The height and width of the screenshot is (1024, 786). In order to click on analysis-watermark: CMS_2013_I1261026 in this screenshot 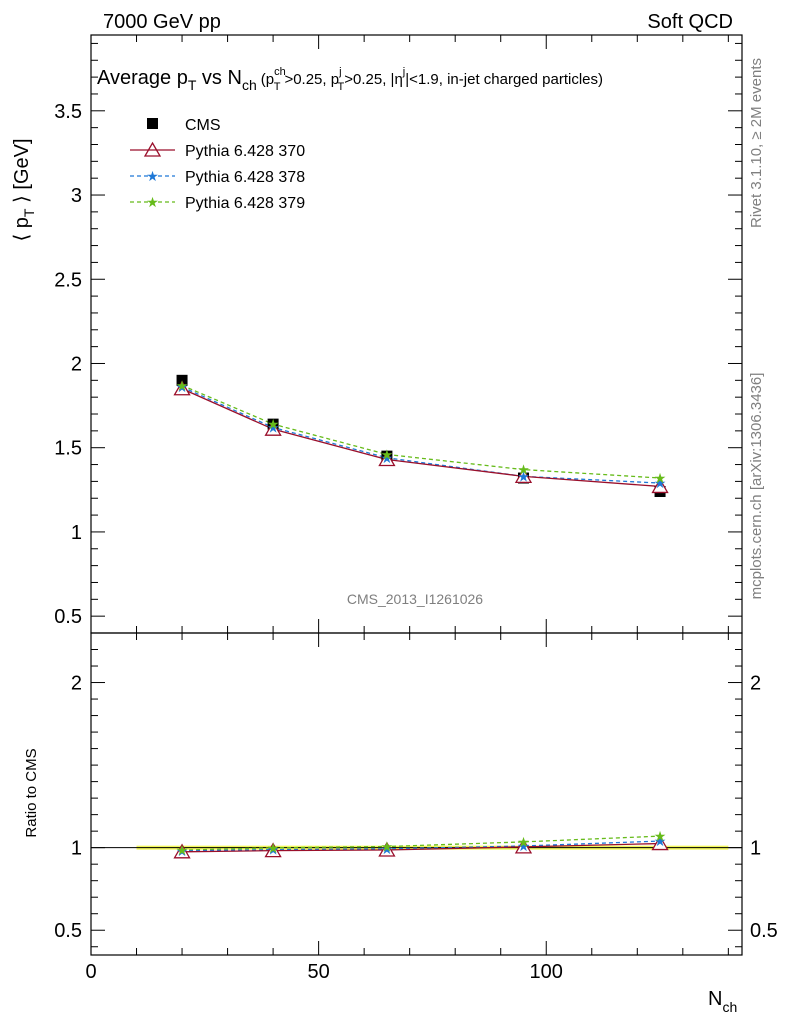, I will do `click(415, 599)`.